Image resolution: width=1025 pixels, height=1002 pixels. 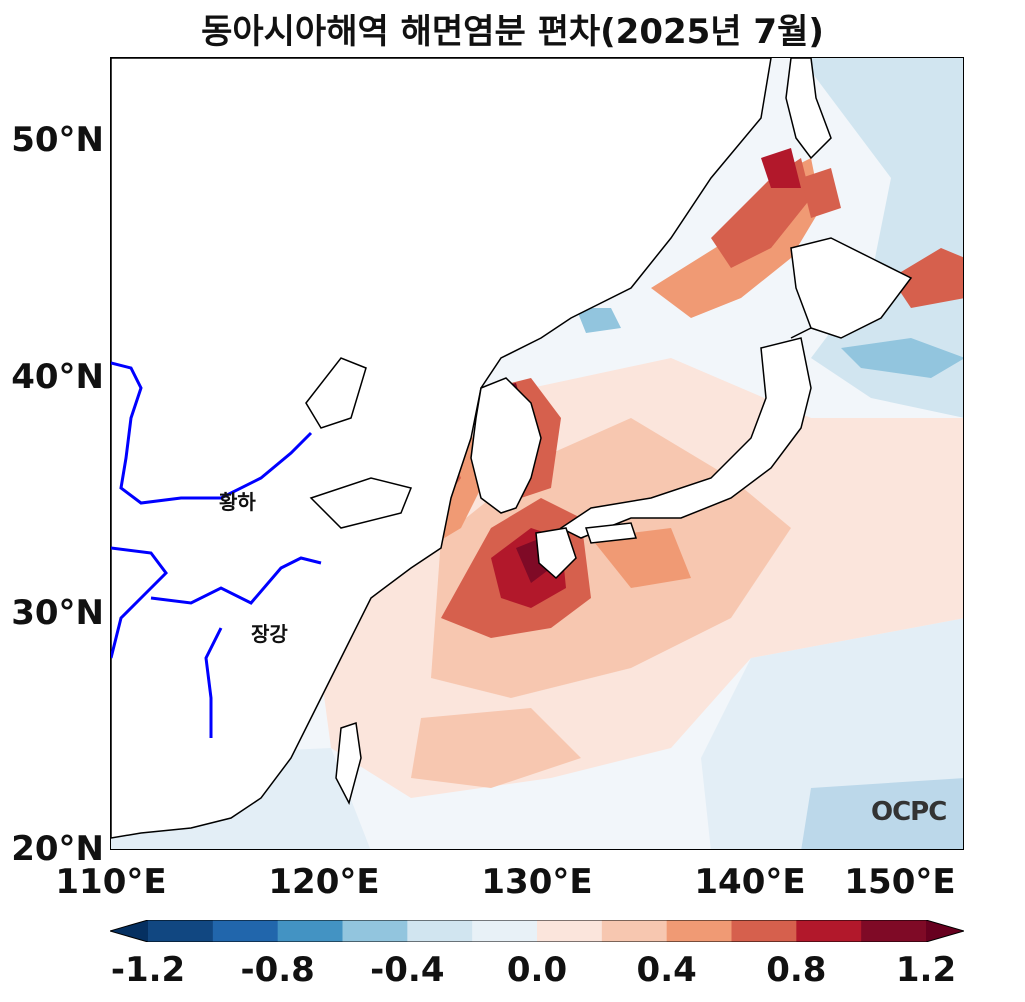 I want to click on x-tick-110e: 110°E, so click(x=111, y=882).